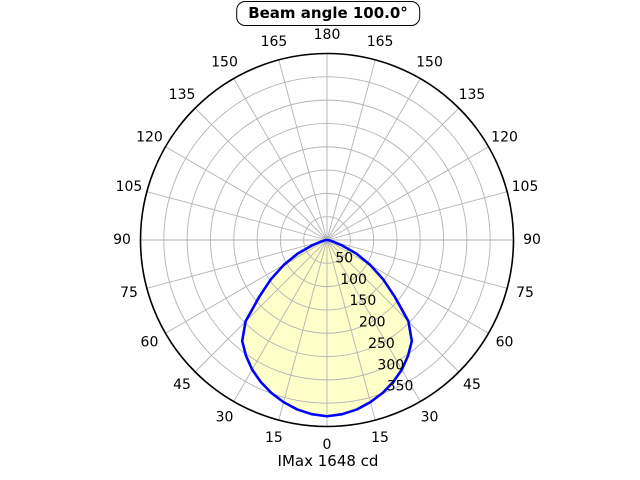 This screenshot has width=640, height=480. What do you see at coordinates (353, 280) in the screenshot?
I see `radial-tick-label: 100` at bounding box center [353, 280].